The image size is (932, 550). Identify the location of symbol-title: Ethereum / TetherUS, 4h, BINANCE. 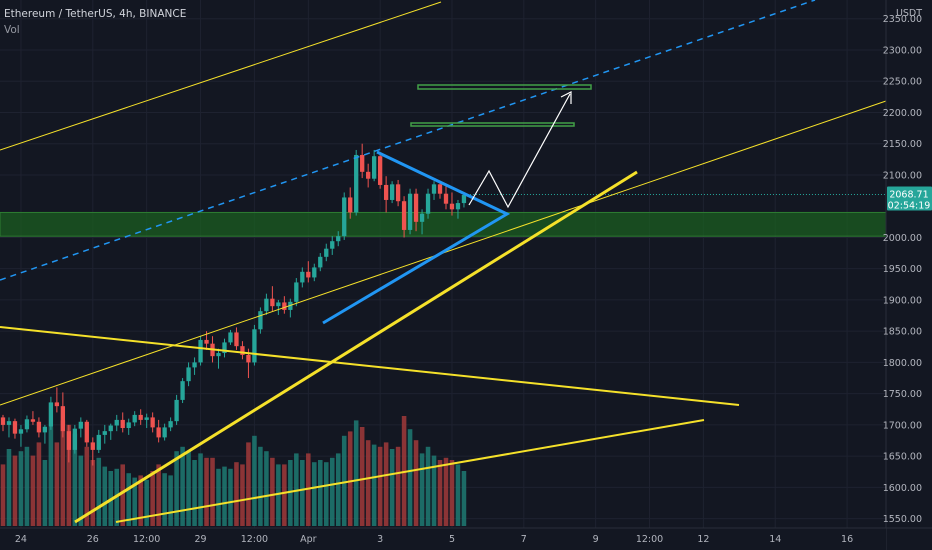
(95, 14).